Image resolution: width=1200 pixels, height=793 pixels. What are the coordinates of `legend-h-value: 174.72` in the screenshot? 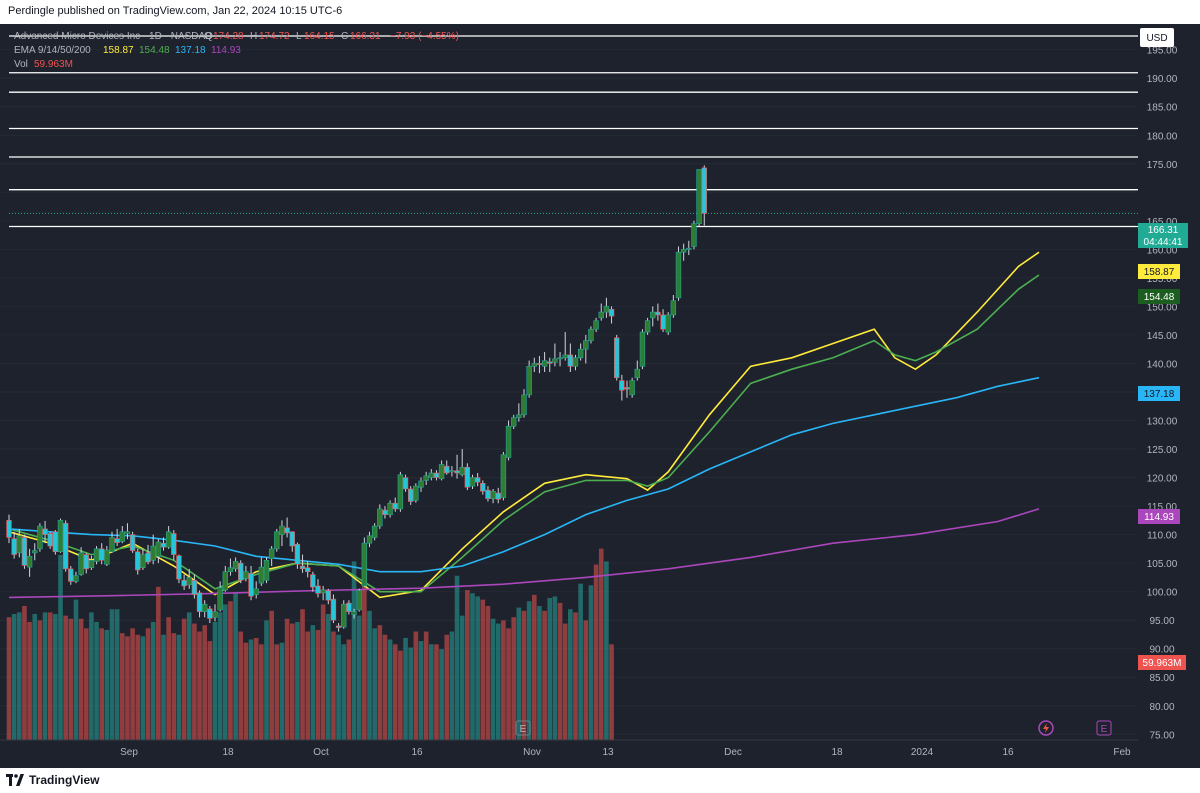 It's located at (274, 36).